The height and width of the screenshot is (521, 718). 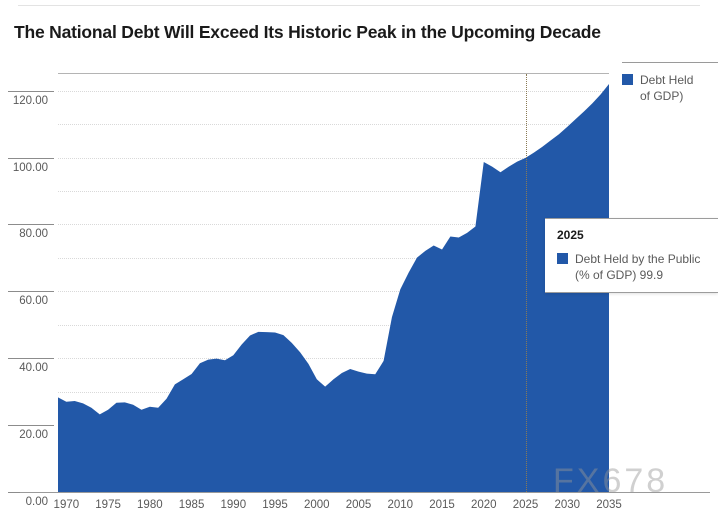 I want to click on x-axis-tick-label: 2010, so click(x=400, y=505).